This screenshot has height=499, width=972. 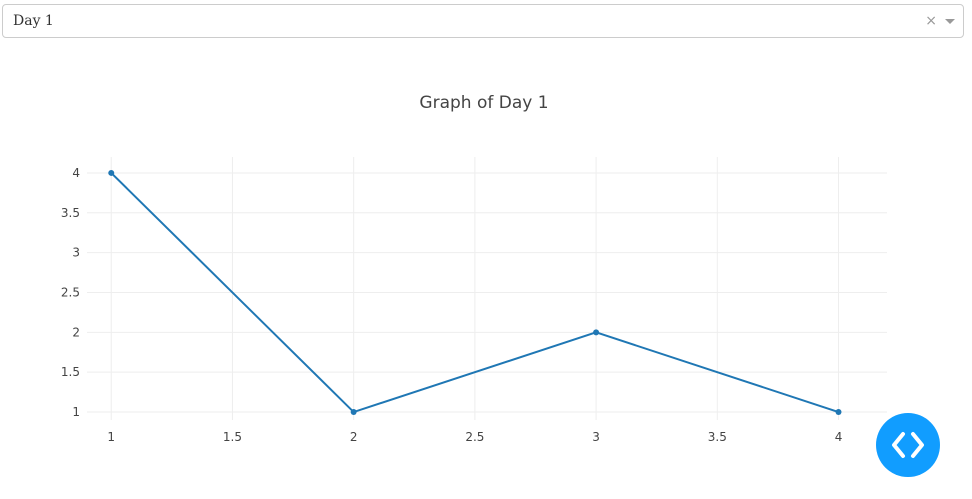 I want to click on x-tick-label: 2, so click(x=354, y=437).